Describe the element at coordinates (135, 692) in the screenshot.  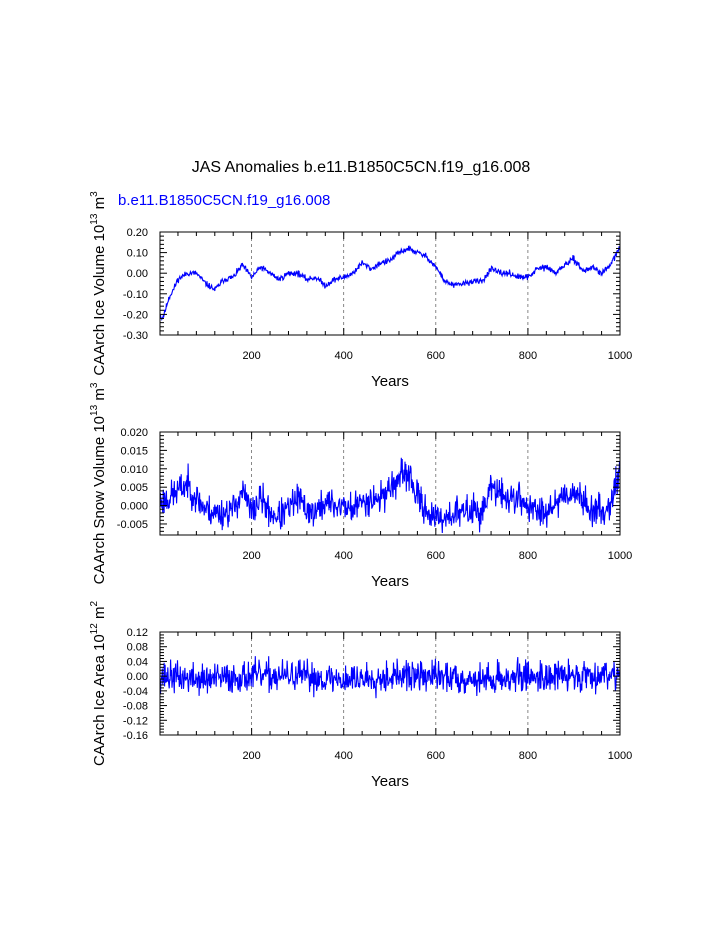
I see `y-tick-label: -0.04` at that location.